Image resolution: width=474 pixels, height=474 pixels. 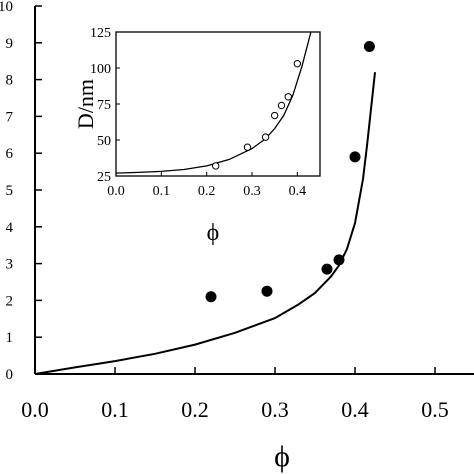 What do you see at coordinates (10, 338) in the screenshot?
I see `main-y-tick-label: 1` at bounding box center [10, 338].